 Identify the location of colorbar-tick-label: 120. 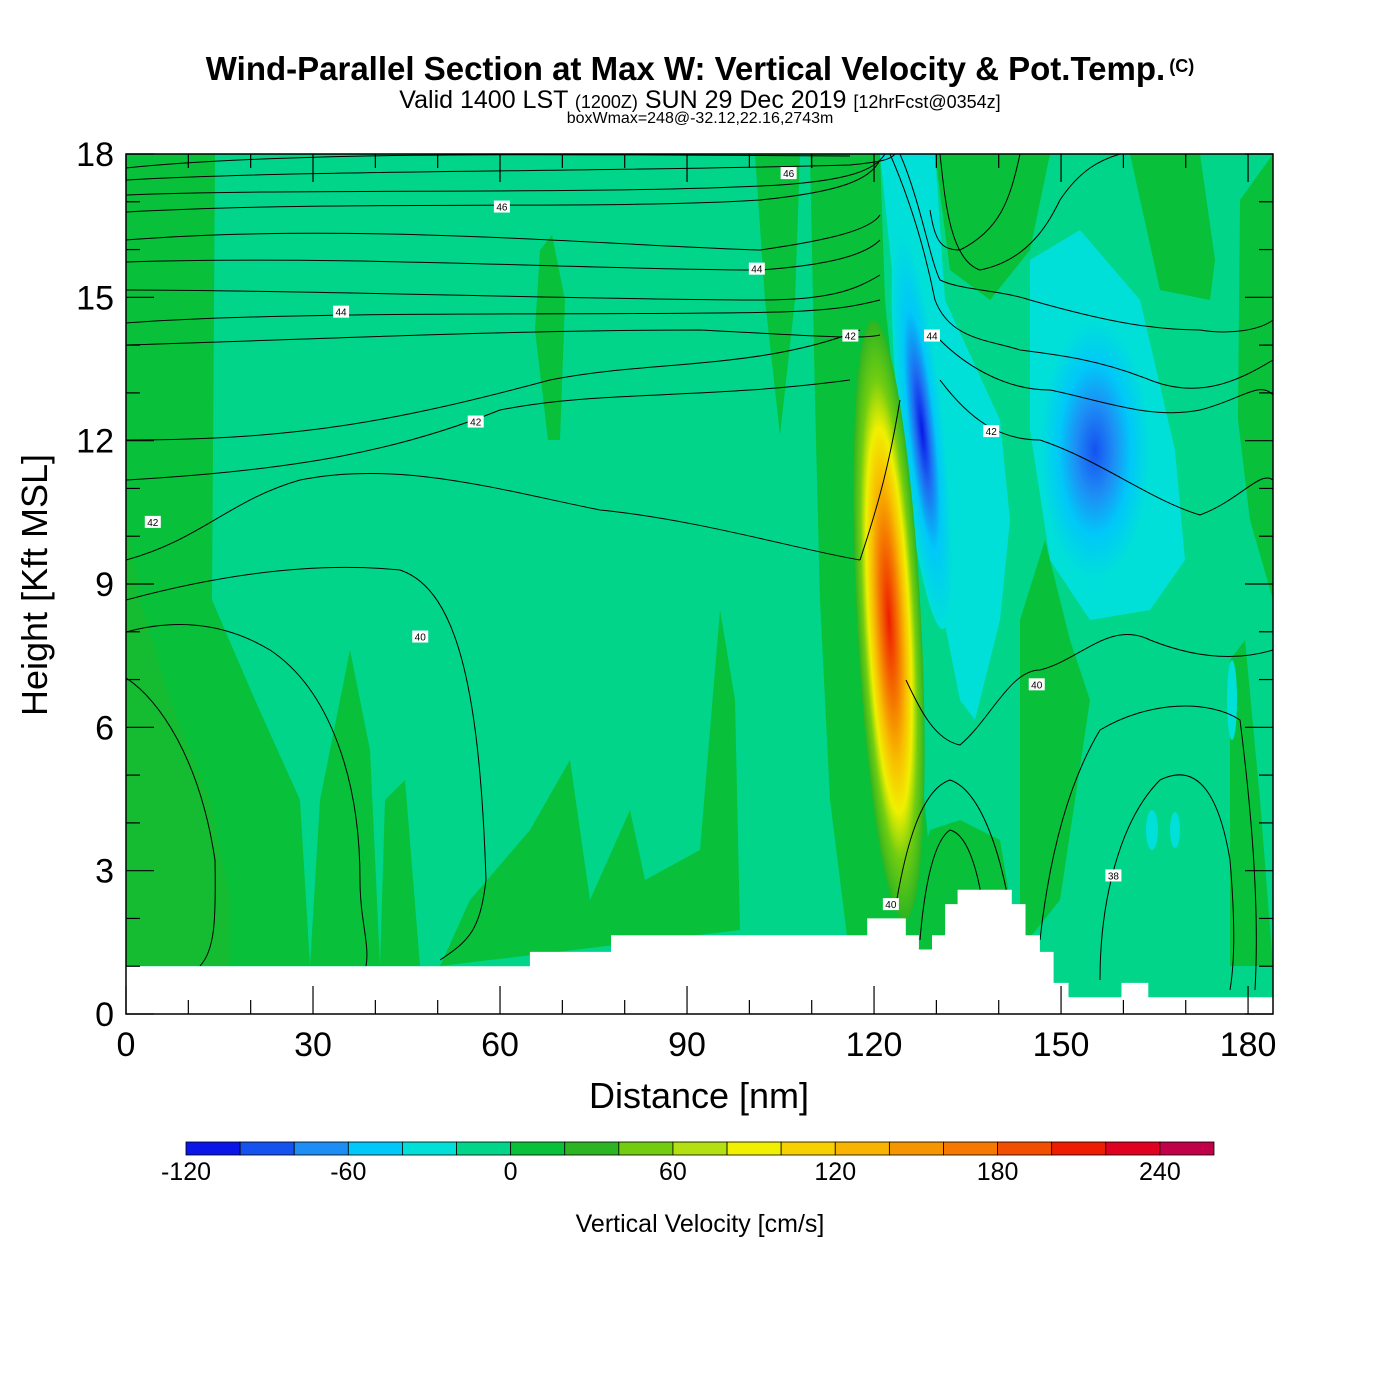
(835, 1172).